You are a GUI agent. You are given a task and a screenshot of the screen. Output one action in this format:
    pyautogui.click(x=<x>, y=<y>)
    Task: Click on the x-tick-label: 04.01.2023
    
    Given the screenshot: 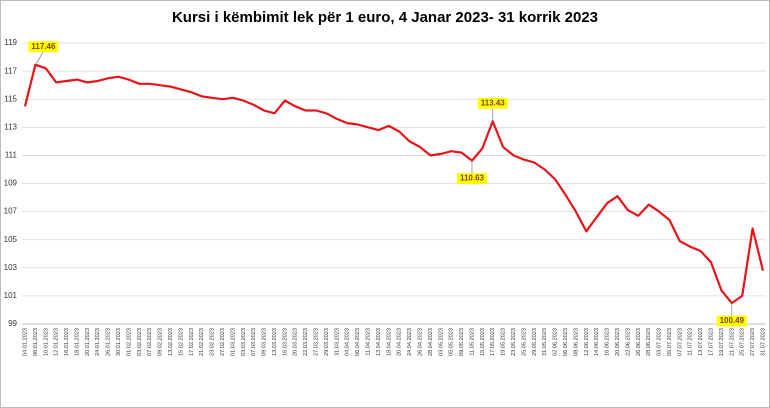 What is the action you would take?
    pyautogui.click(x=25, y=342)
    